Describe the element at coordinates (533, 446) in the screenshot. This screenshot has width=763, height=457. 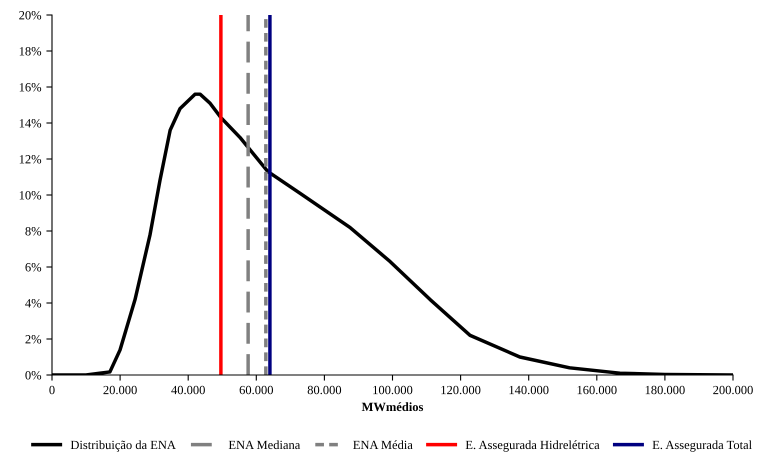
I see `legend-label: E. Assegurada Hidrelétrica` at that location.